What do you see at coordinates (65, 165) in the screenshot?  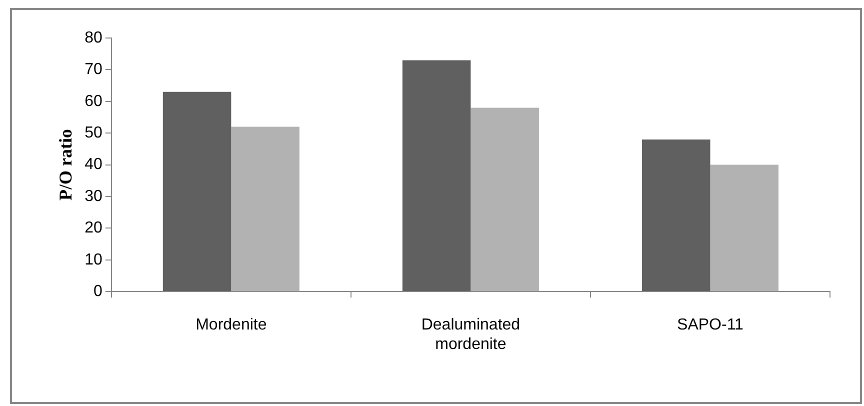 I see `y-axis-title: P/O ratio` at bounding box center [65, 165].